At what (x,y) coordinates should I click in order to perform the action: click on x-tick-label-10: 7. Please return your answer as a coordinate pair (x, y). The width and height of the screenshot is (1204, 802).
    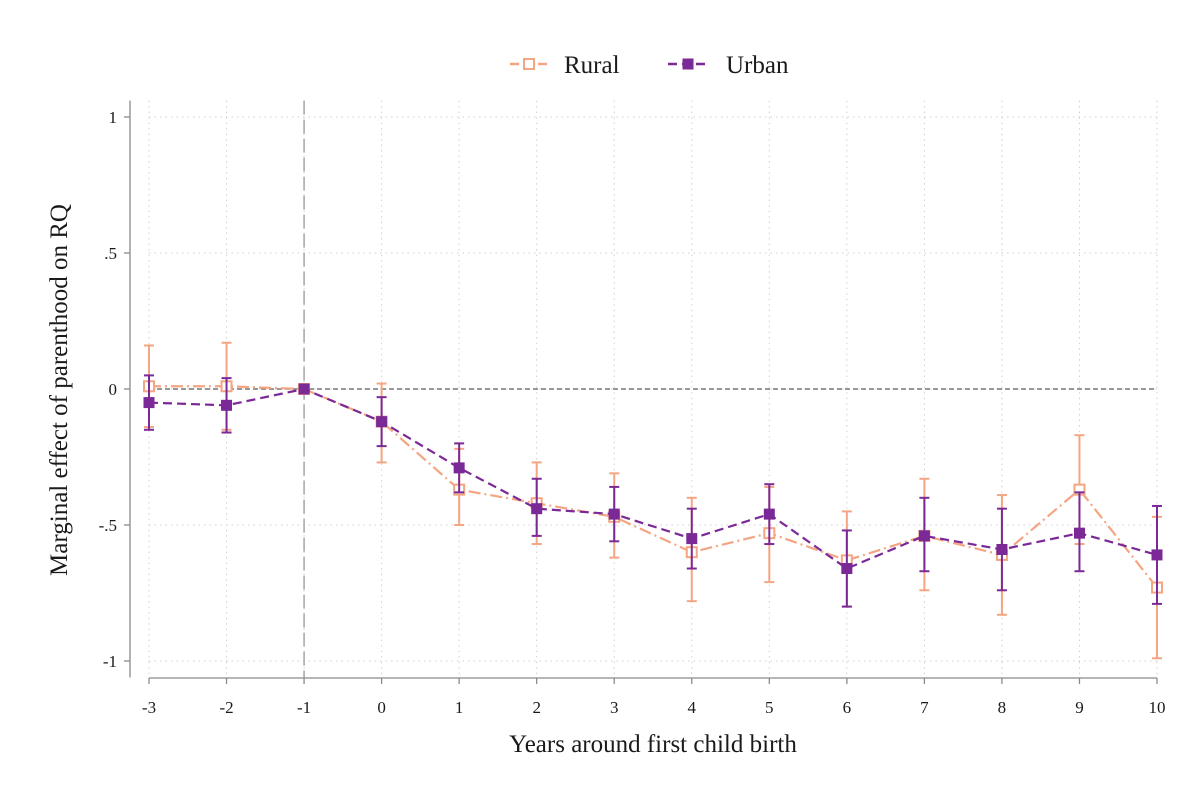
    Looking at the image, I should click on (924, 707).